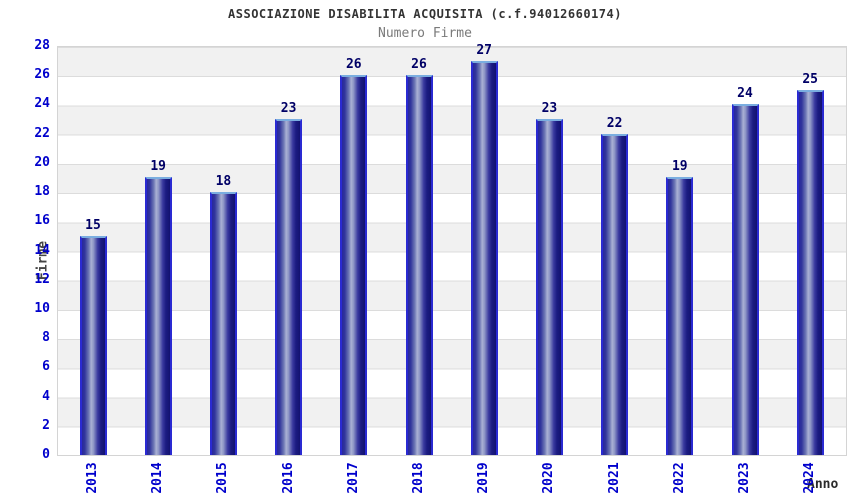  Describe the element at coordinates (614, 478) in the screenshot. I see `x-tick-label: 2021` at that location.